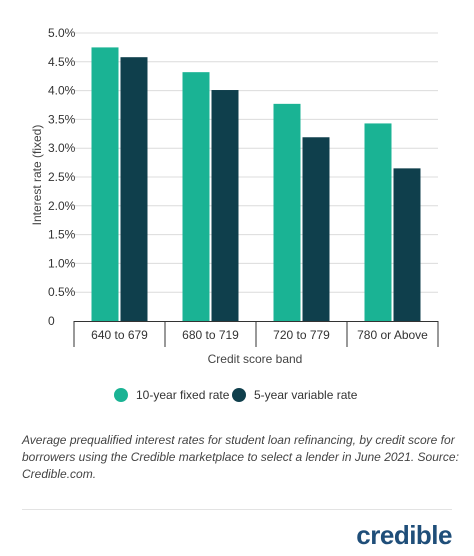 The height and width of the screenshot is (556, 474). What do you see at coordinates (51, 321) in the screenshot?
I see `y-tick-label: 0` at bounding box center [51, 321].